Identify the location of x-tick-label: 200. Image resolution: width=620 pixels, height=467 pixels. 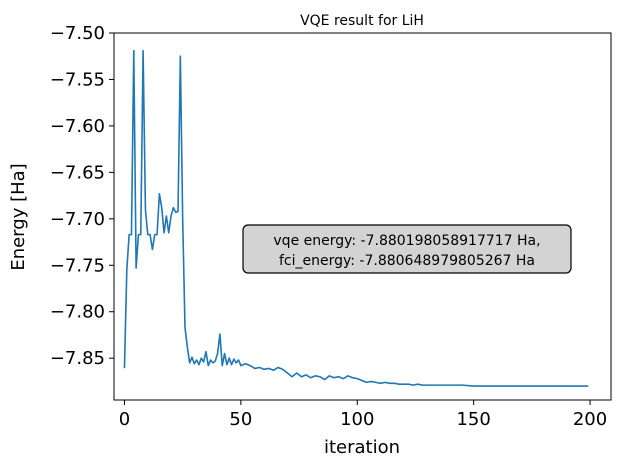
(590, 419).